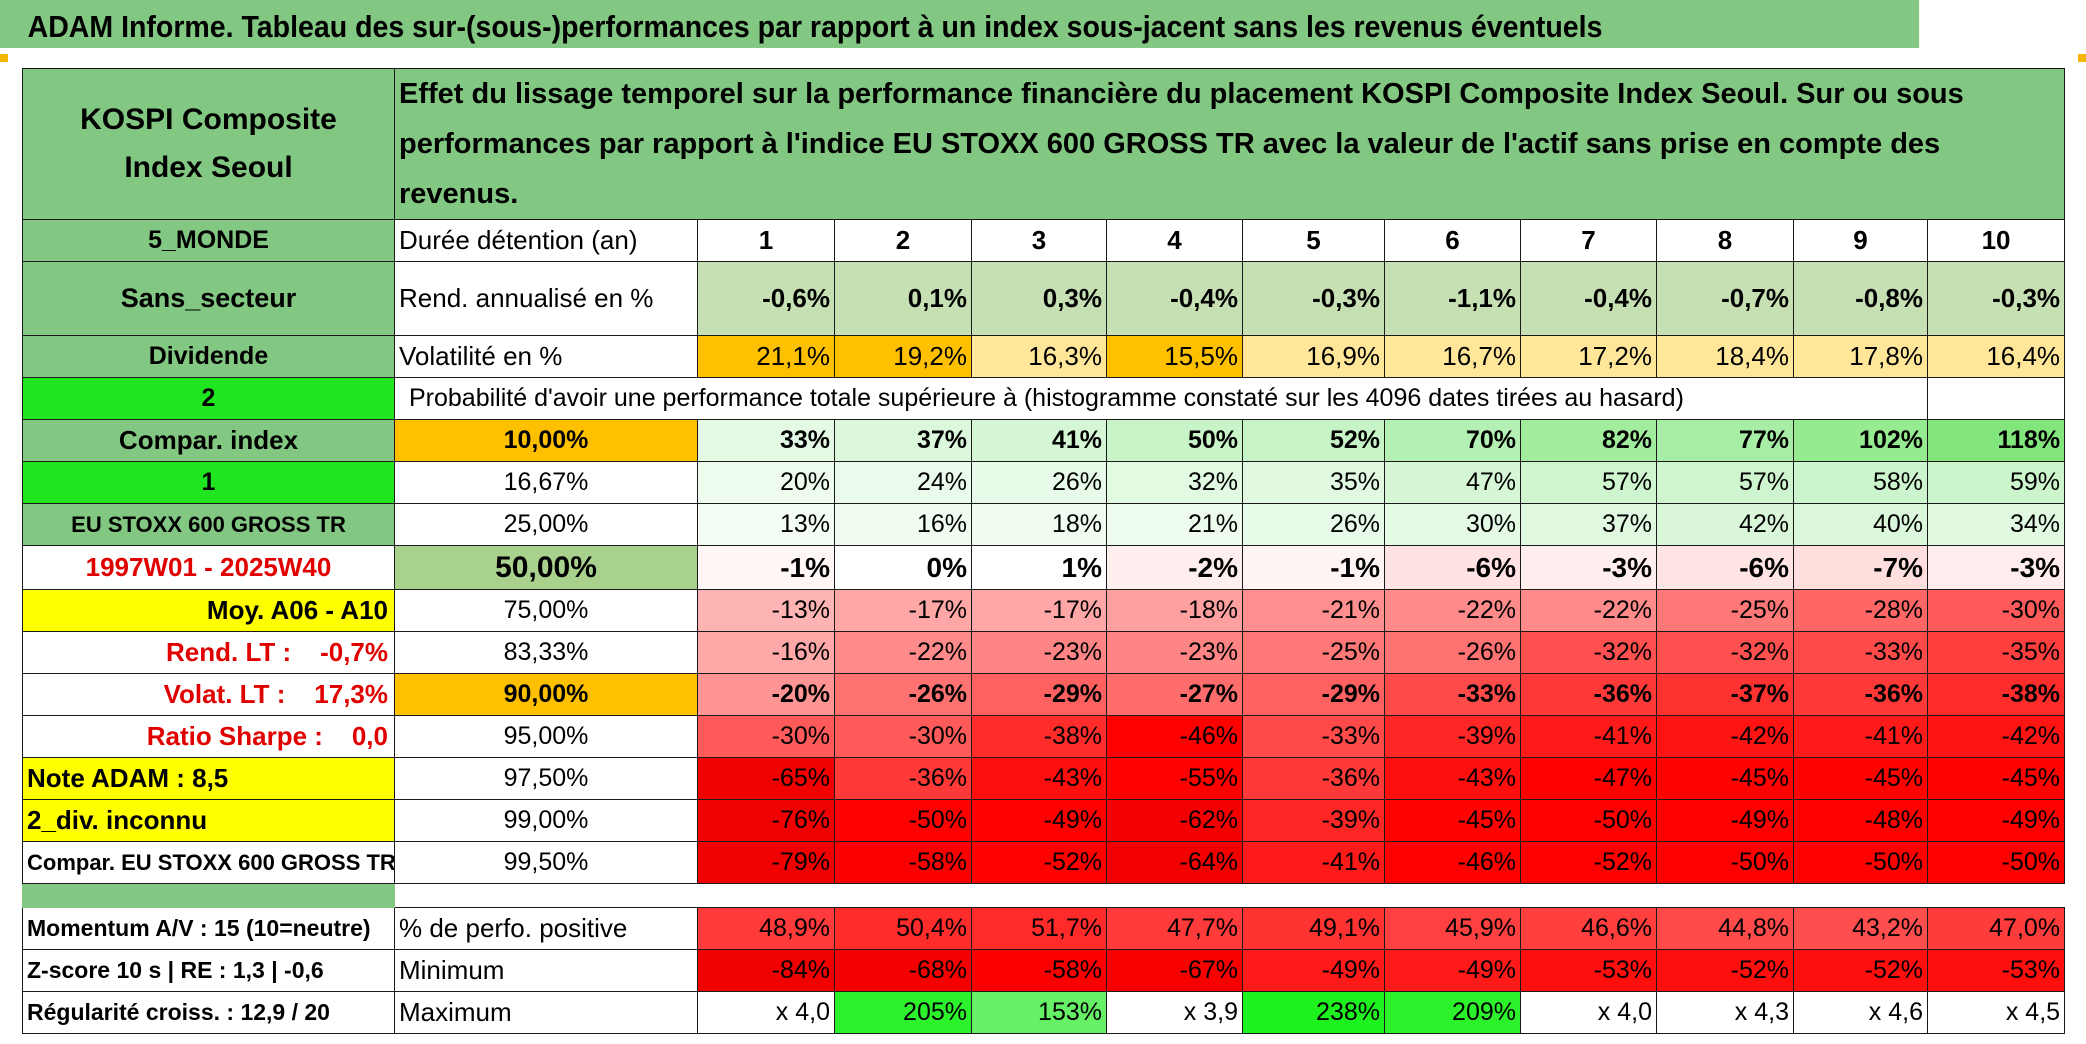 Image resolution: width=2086 pixels, height=1044 pixels. Describe the element at coordinates (766, 694) in the screenshot. I see `probability-cell: -20%` at that location.